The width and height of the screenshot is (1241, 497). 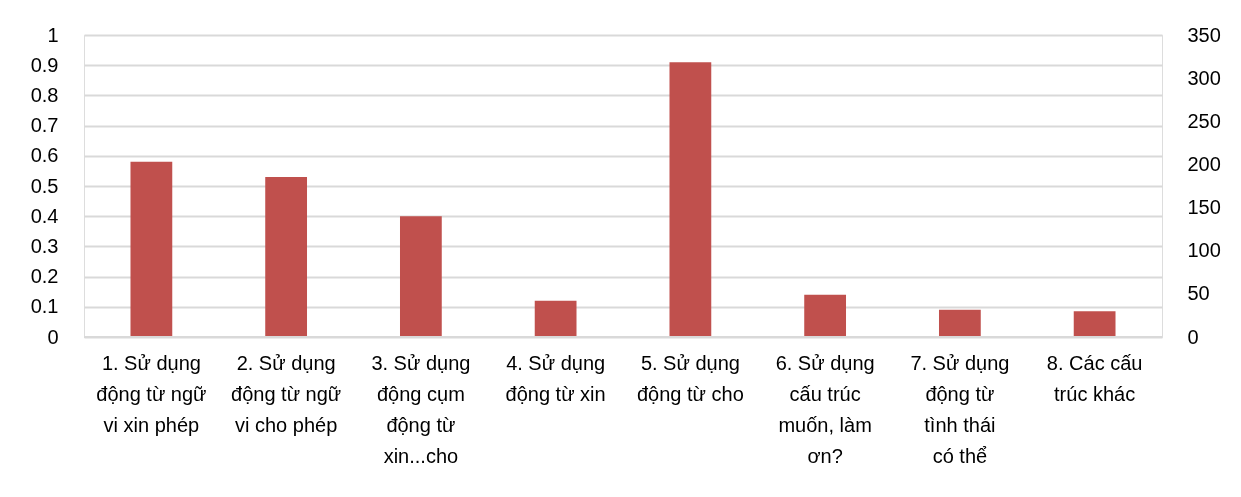 What do you see at coordinates (44, 64) in the screenshot?
I see `y-tick-label: 0.9` at bounding box center [44, 64].